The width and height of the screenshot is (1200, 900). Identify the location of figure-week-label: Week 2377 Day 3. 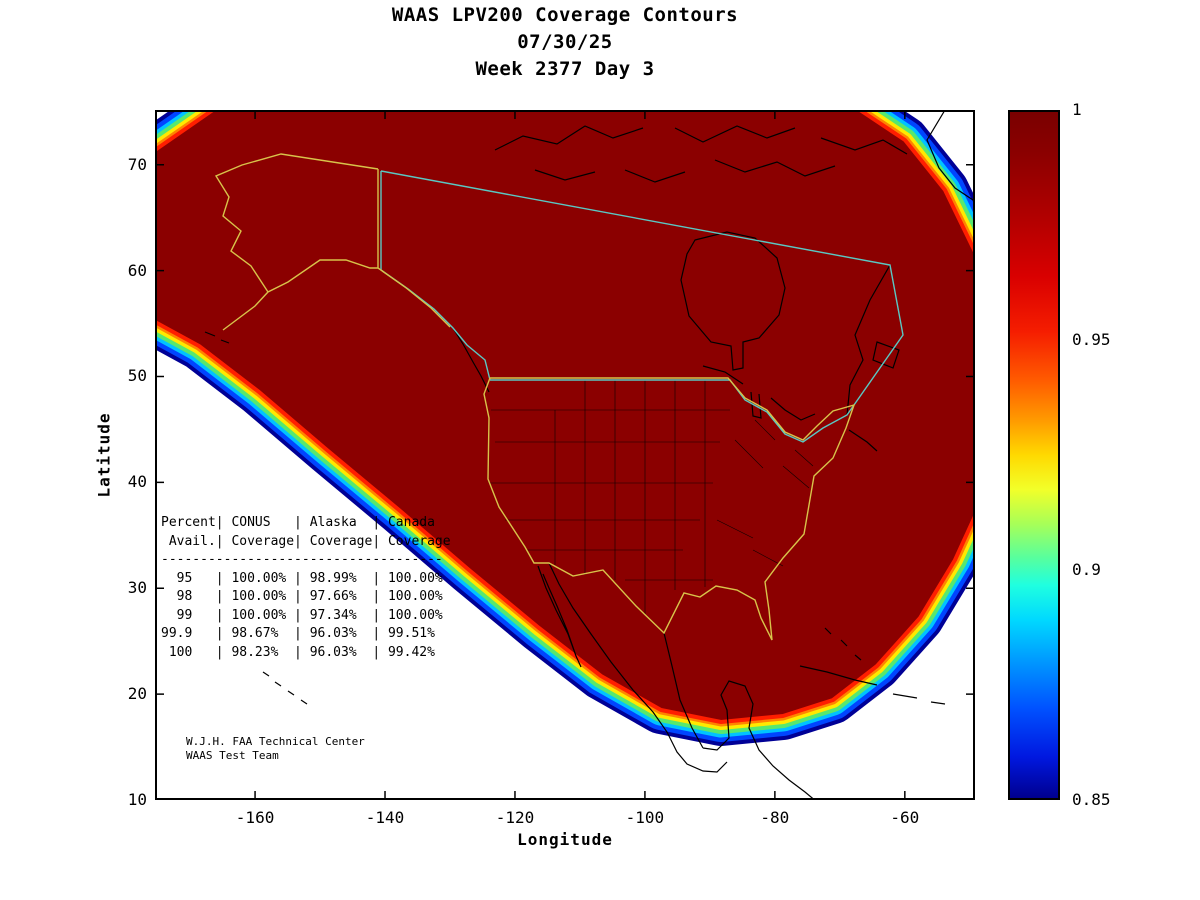
(565, 69).